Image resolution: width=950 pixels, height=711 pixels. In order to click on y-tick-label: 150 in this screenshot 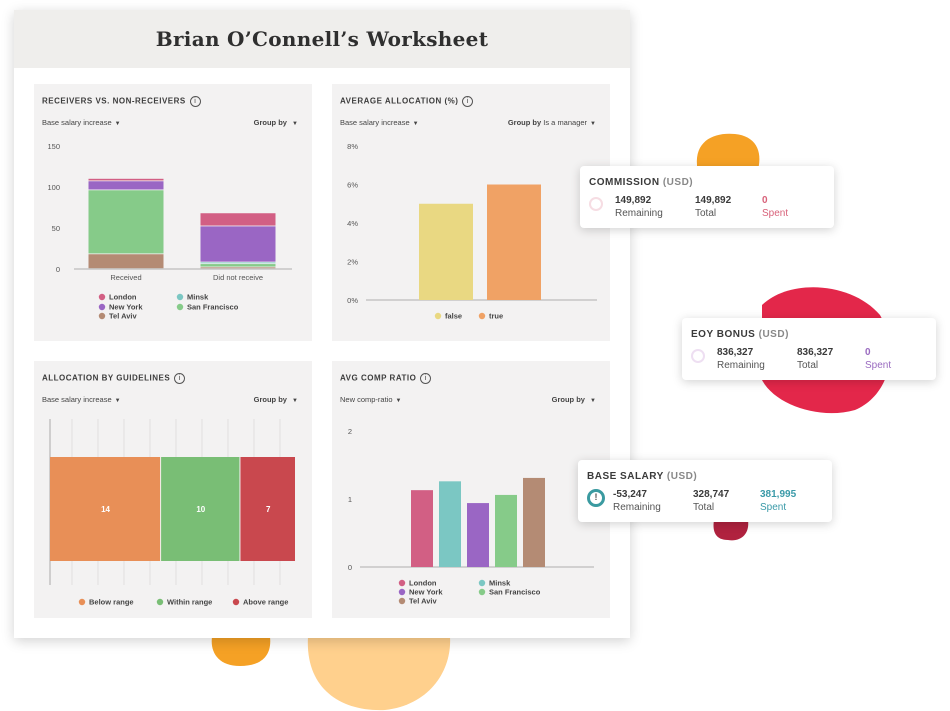, I will do `click(53, 146)`.